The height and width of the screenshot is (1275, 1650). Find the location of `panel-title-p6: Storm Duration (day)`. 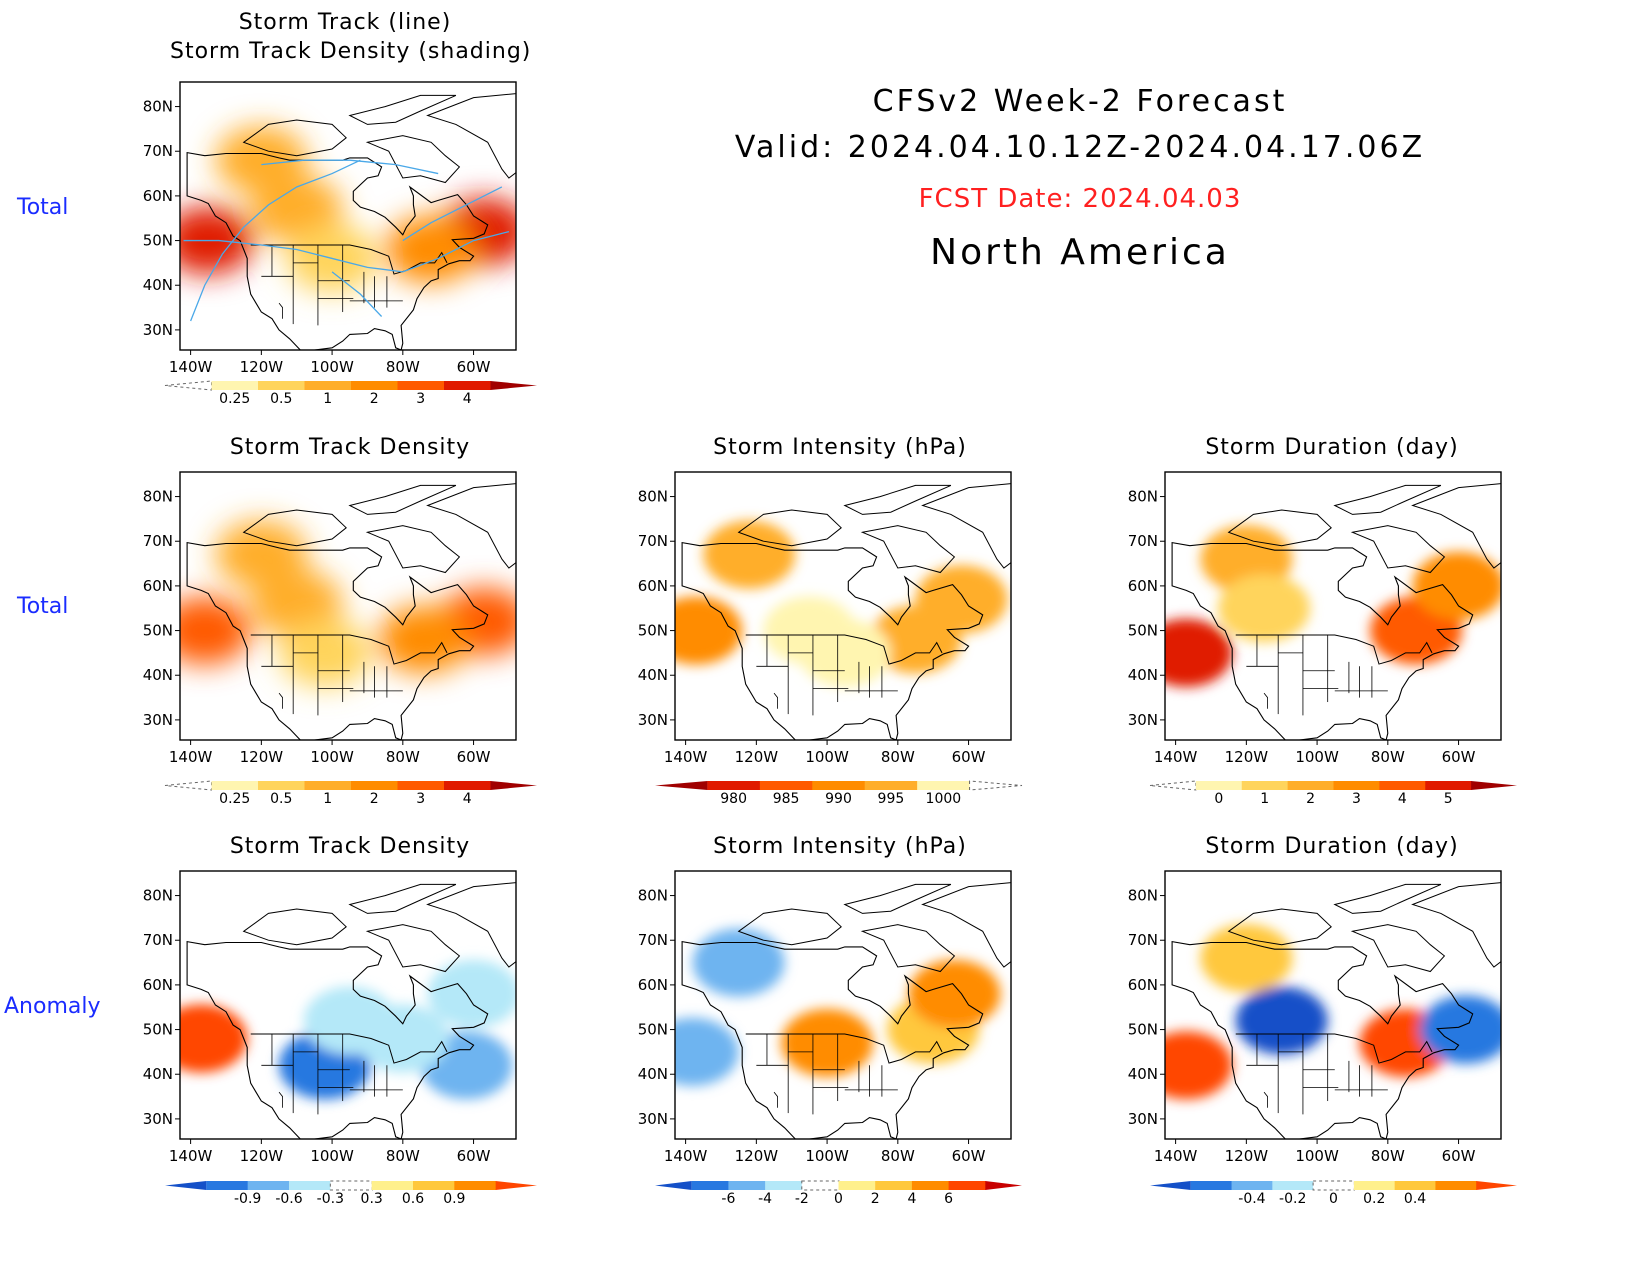

panel-title-p6: Storm Duration (day) is located at coordinates (1332, 846).